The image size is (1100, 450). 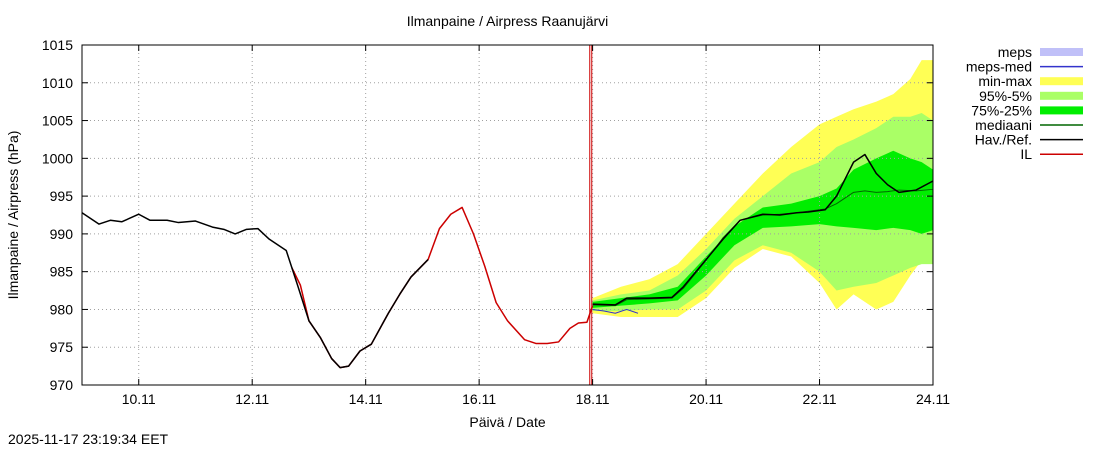 What do you see at coordinates (1003, 140) in the screenshot?
I see `legend-label-observed: Hav./Ref.` at bounding box center [1003, 140].